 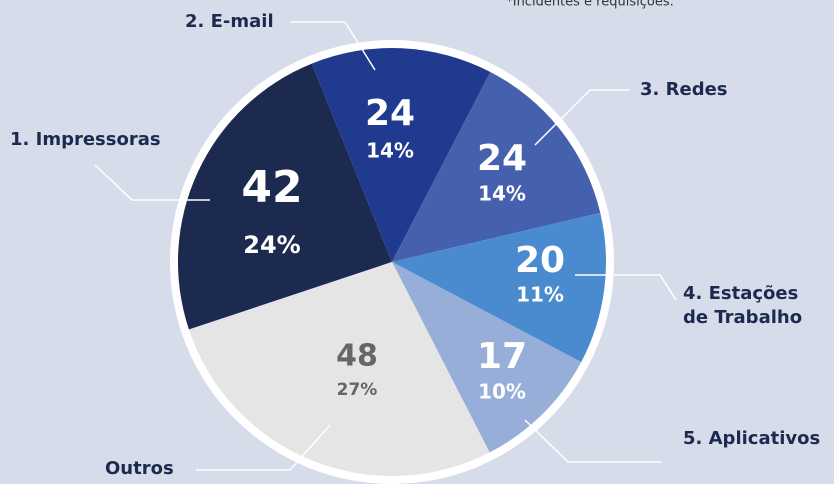 What do you see at coordinates (271, 245) in the screenshot?
I see `percent-label: 24%` at bounding box center [271, 245].